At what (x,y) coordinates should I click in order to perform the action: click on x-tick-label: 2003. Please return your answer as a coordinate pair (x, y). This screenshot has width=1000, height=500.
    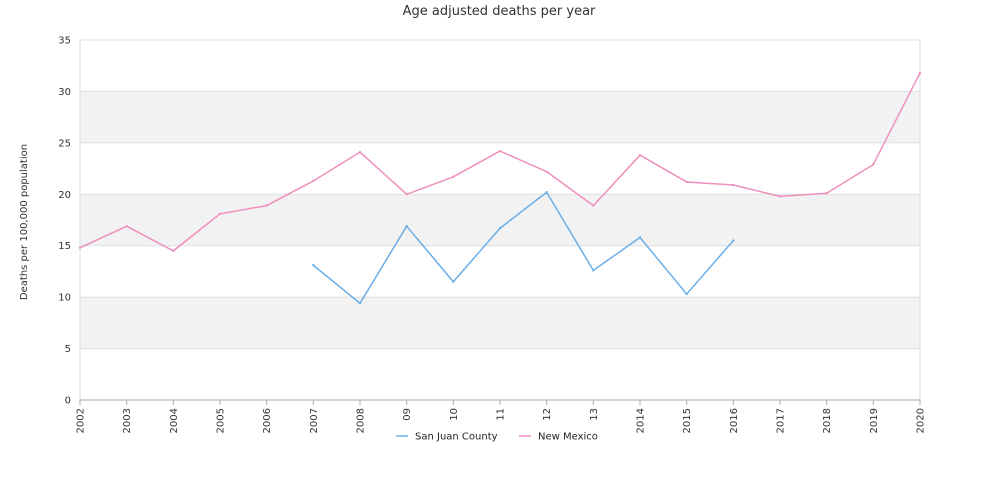
    Looking at the image, I should click on (127, 420).